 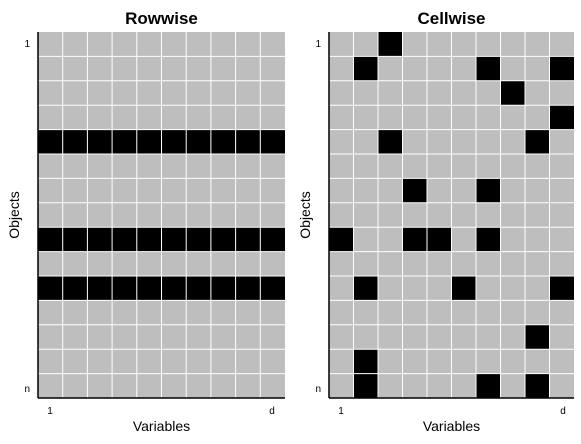 I want to click on cellwise-title: Cellwise, so click(x=451, y=18).